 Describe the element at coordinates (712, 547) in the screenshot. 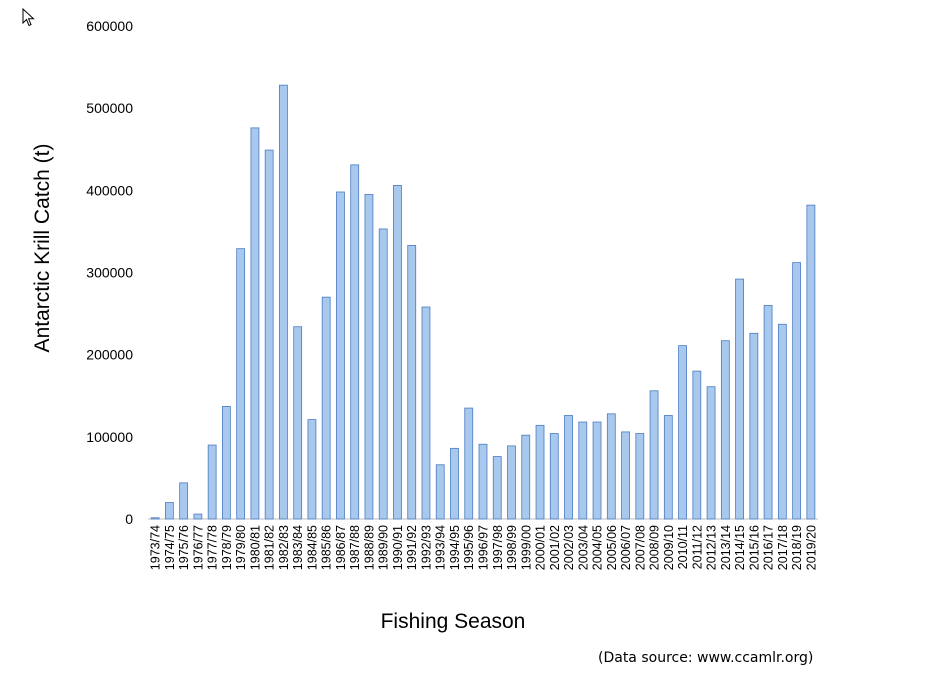

I see `x-tick-label: 2012/13` at that location.